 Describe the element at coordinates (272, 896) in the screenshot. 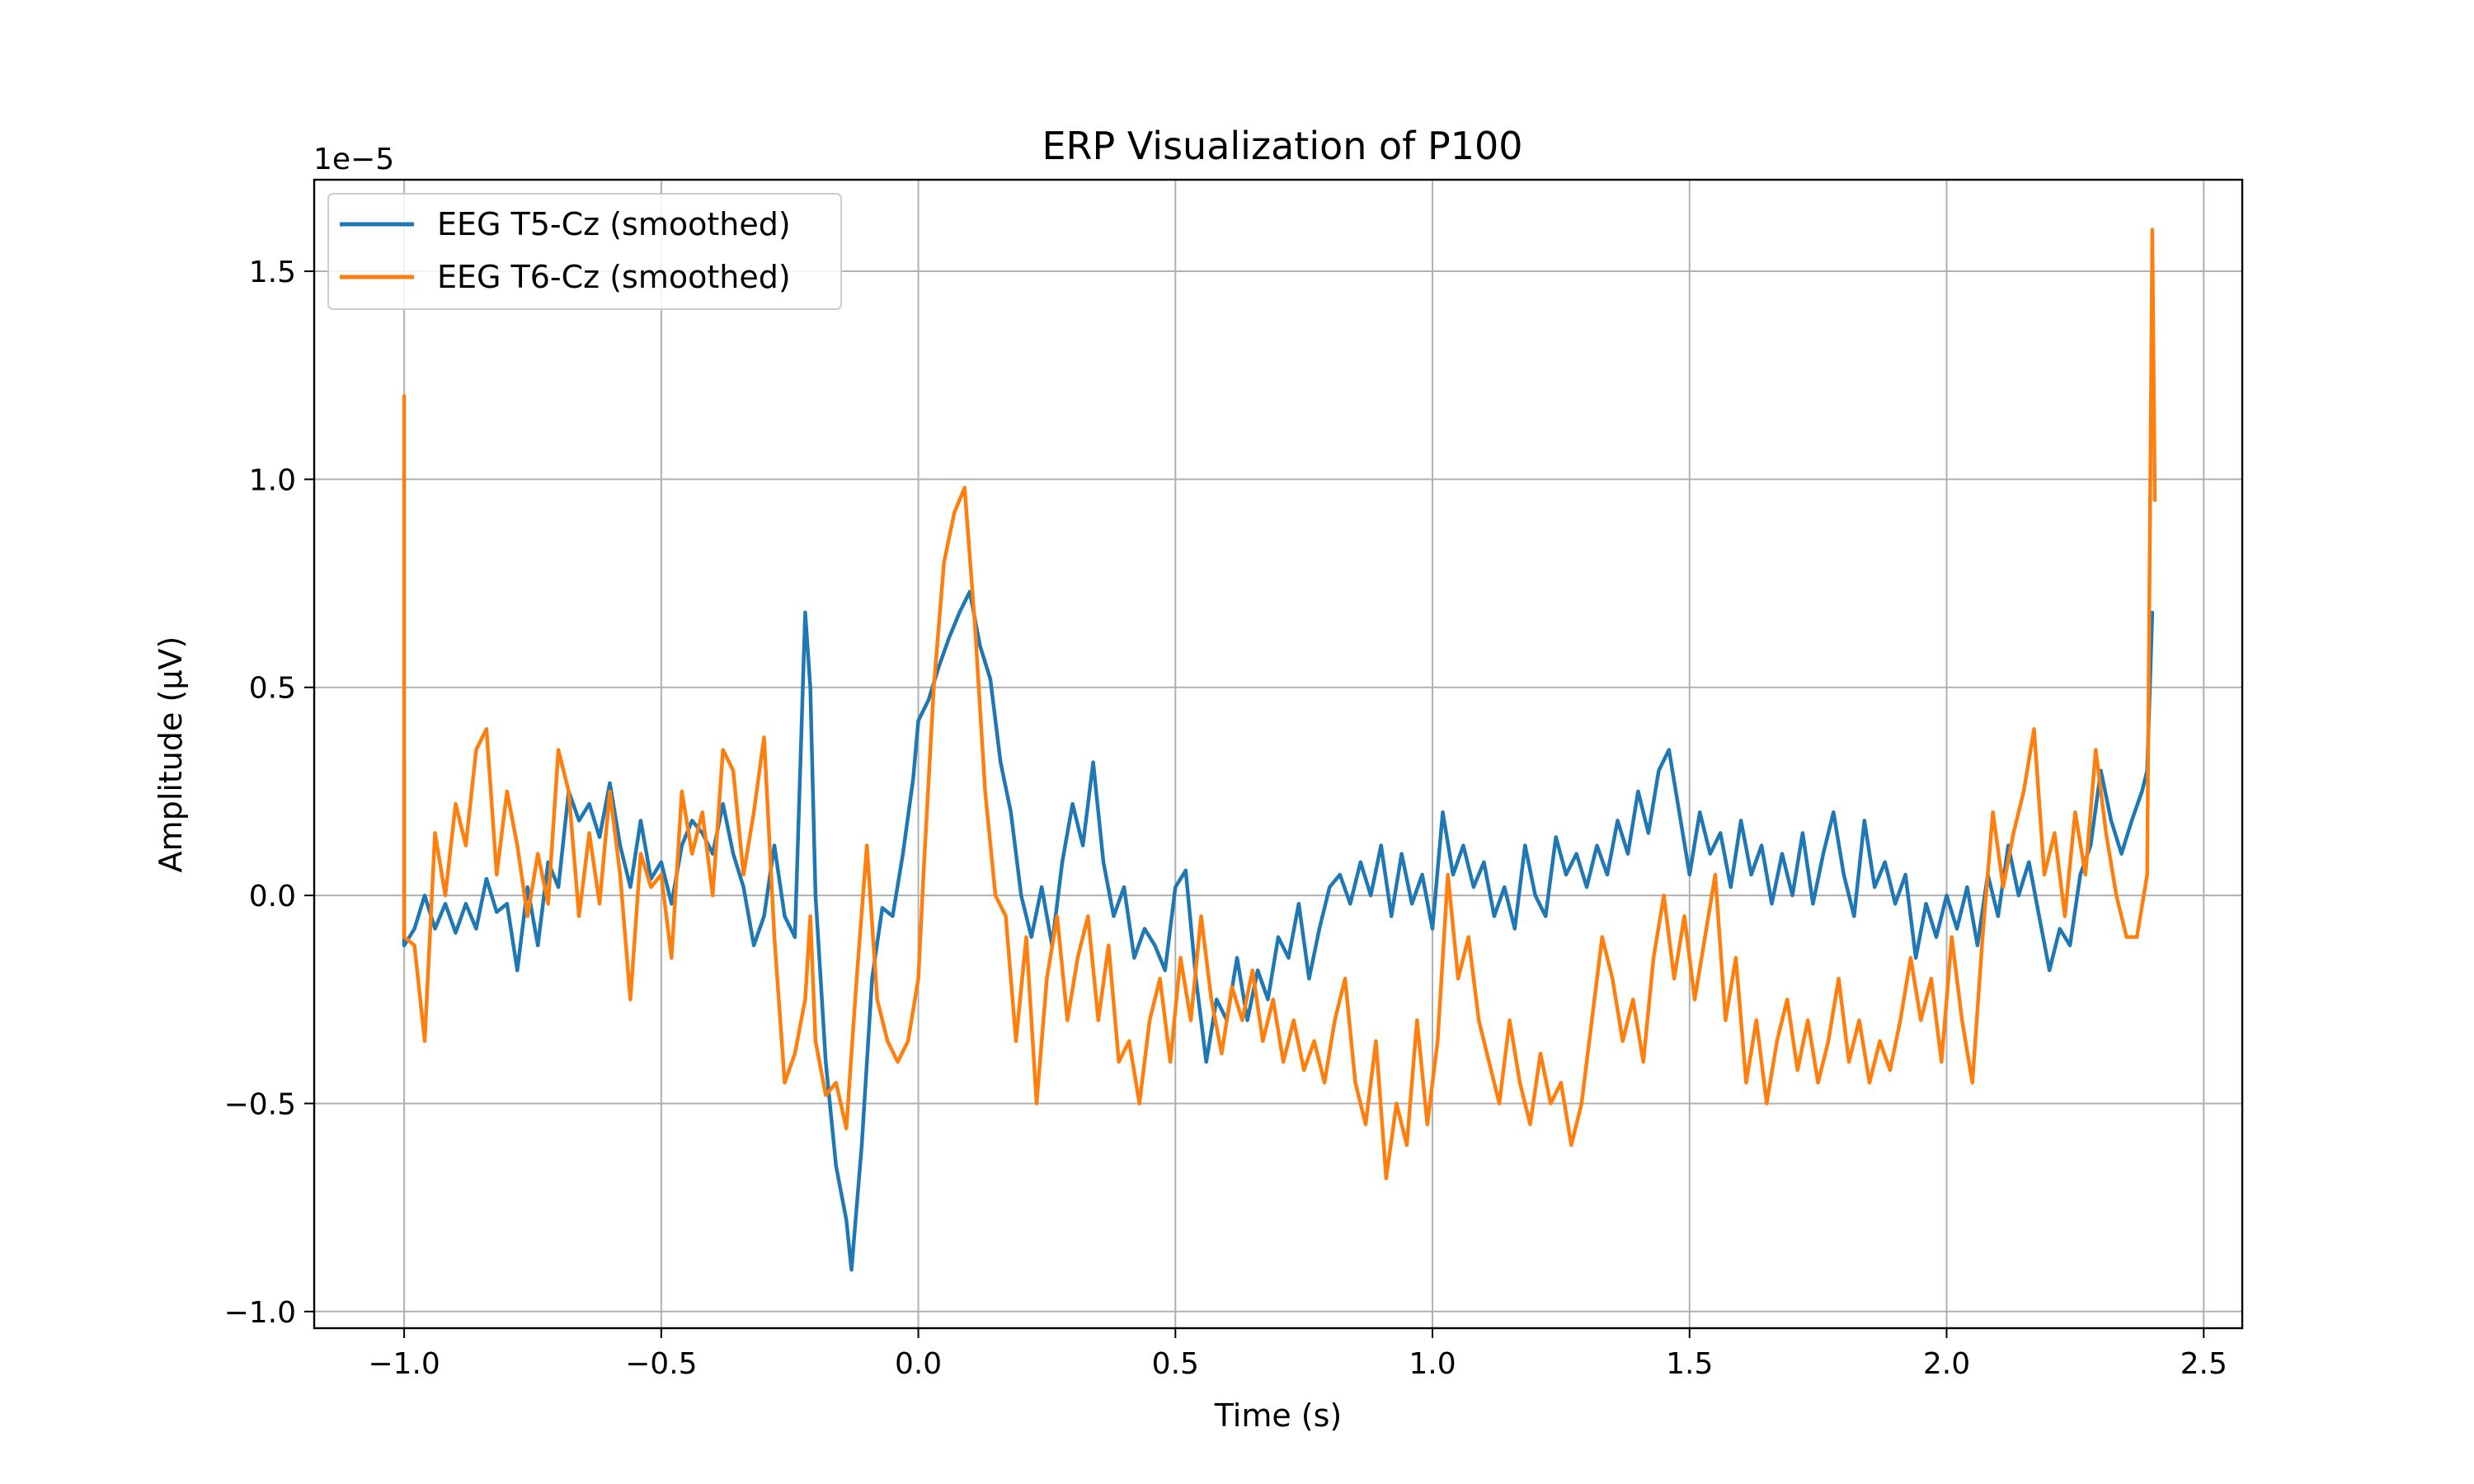

I see `y-tick-label: 0.0` at that location.